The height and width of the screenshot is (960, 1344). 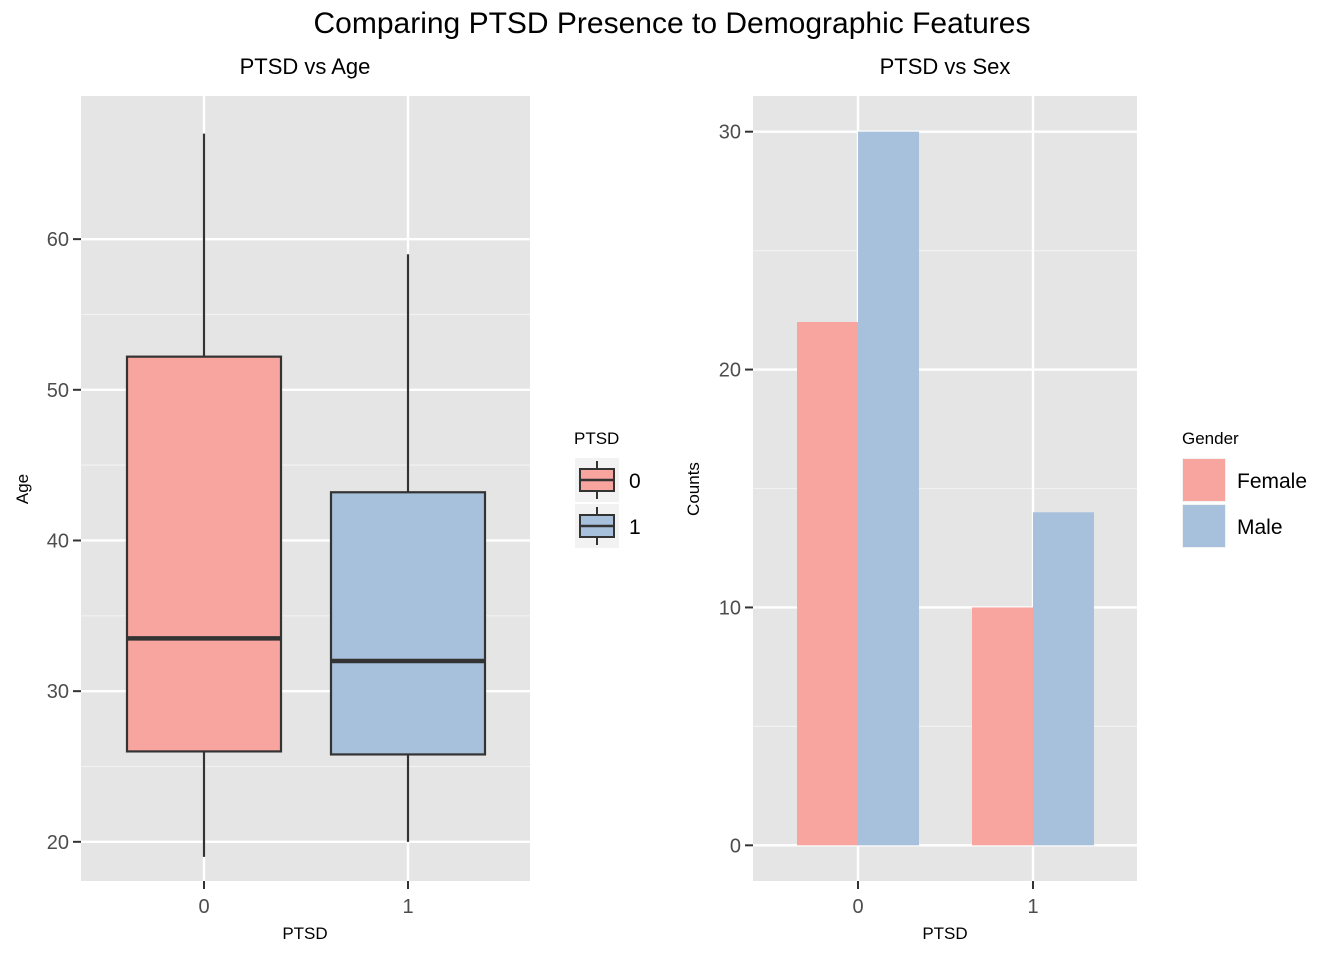 What do you see at coordinates (693, 489) in the screenshot?
I see `sex-y-axis-label: Counts` at bounding box center [693, 489].